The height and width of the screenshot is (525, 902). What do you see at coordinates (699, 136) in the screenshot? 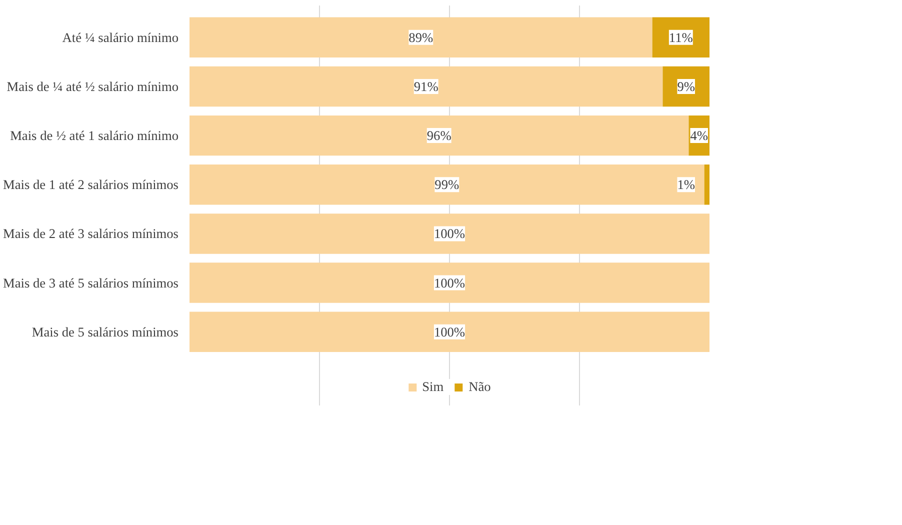
I see `data-label: 4%` at bounding box center [699, 136].